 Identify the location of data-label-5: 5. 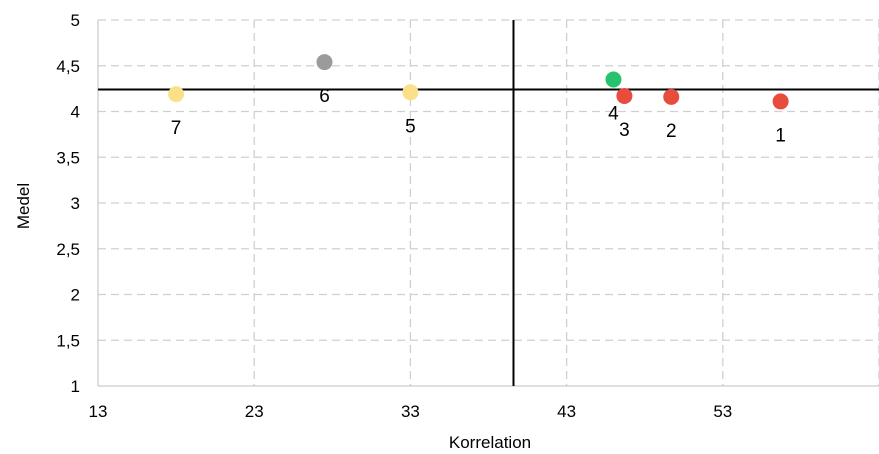
(410, 126).